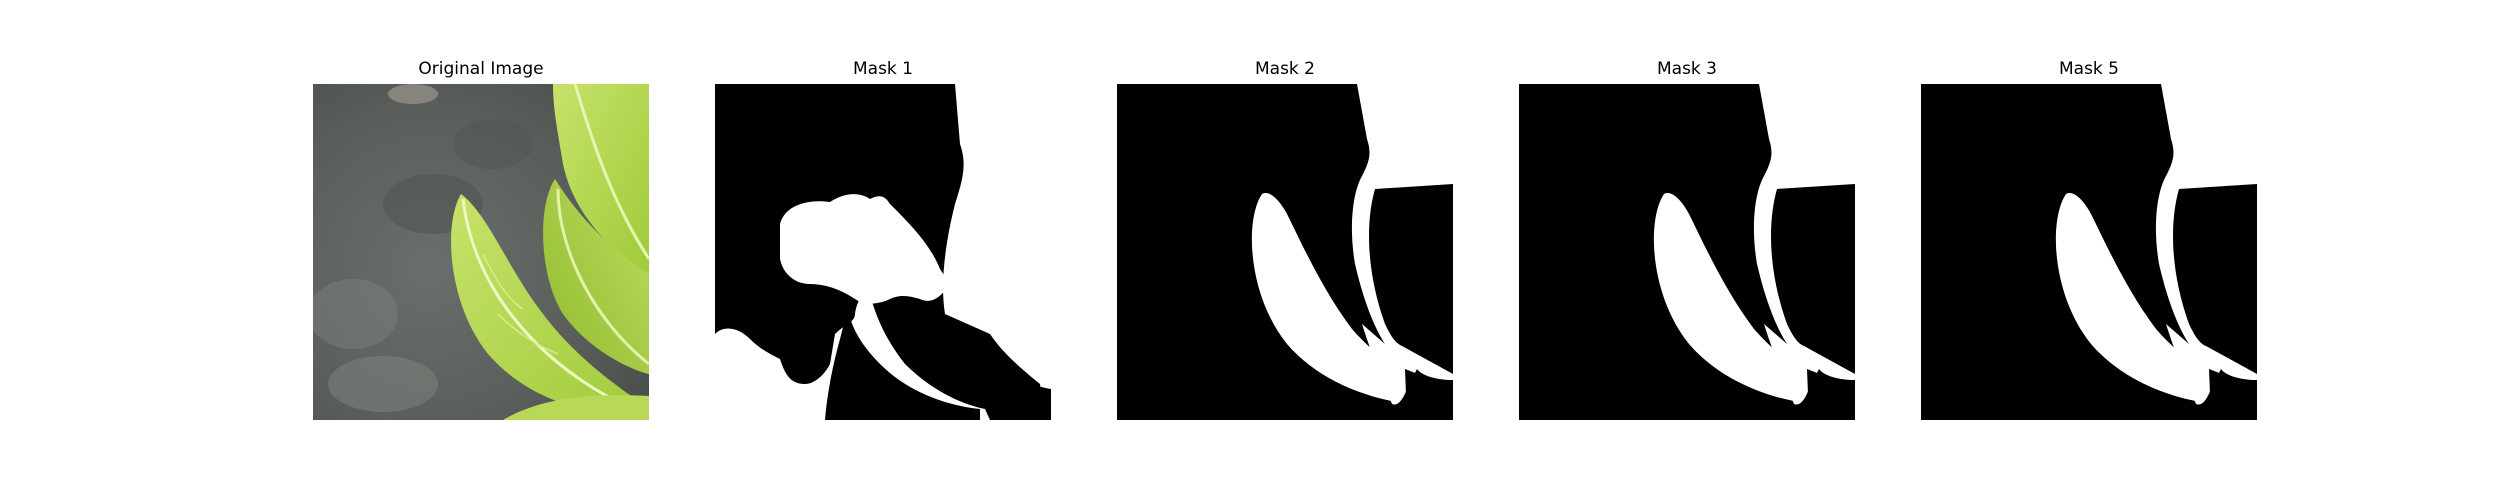 The height and width of the screenshot is (500, 2500). I want to click on panel-mask-2: Mask 2, so click(1285, 237).